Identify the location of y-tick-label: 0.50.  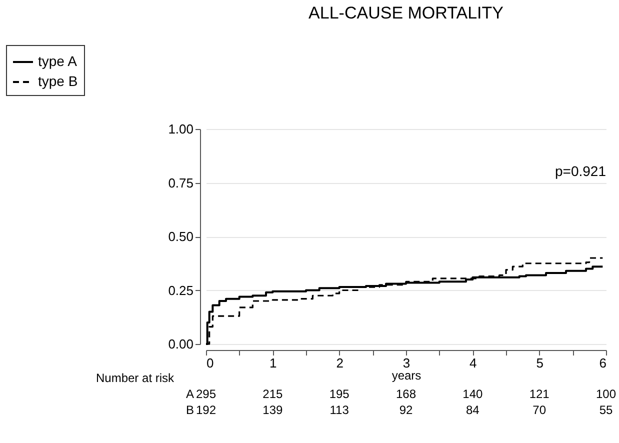
(181, 236).